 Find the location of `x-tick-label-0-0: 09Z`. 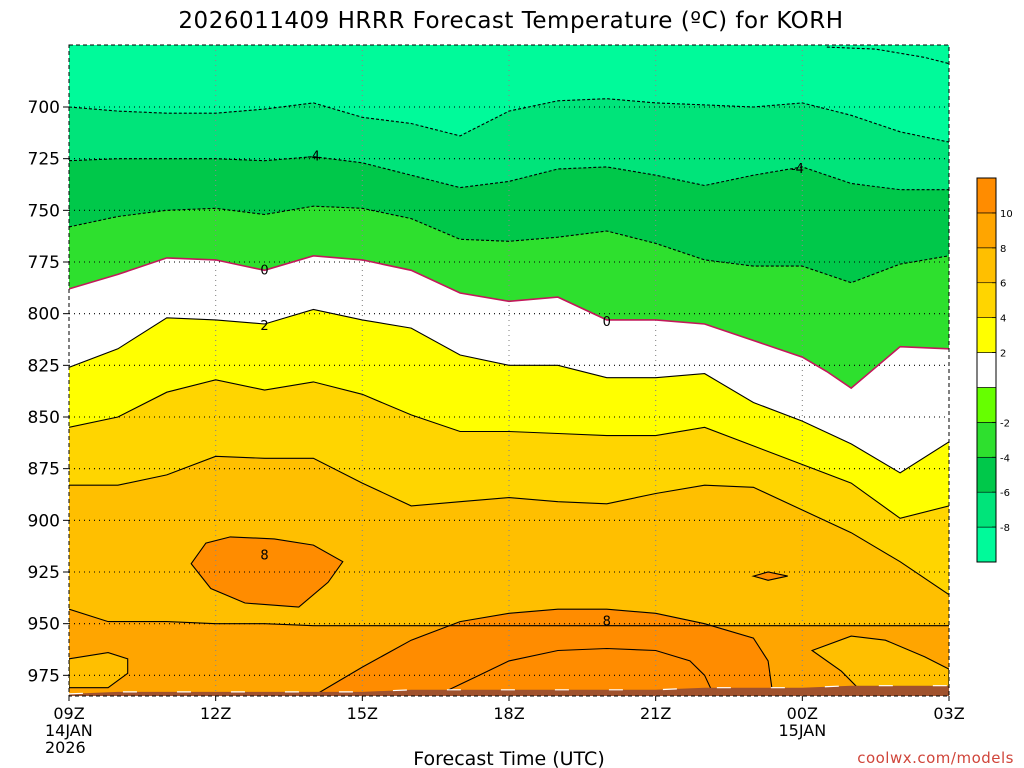

x-tick-label-0-0: 09Z is located at coordinates (68, 713).